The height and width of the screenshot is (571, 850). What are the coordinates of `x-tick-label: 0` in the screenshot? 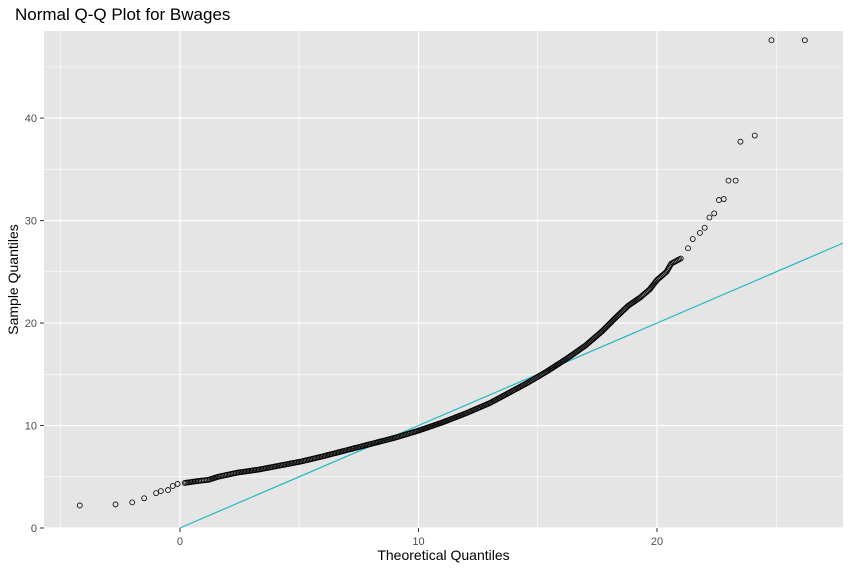 It's located at (180, 542).